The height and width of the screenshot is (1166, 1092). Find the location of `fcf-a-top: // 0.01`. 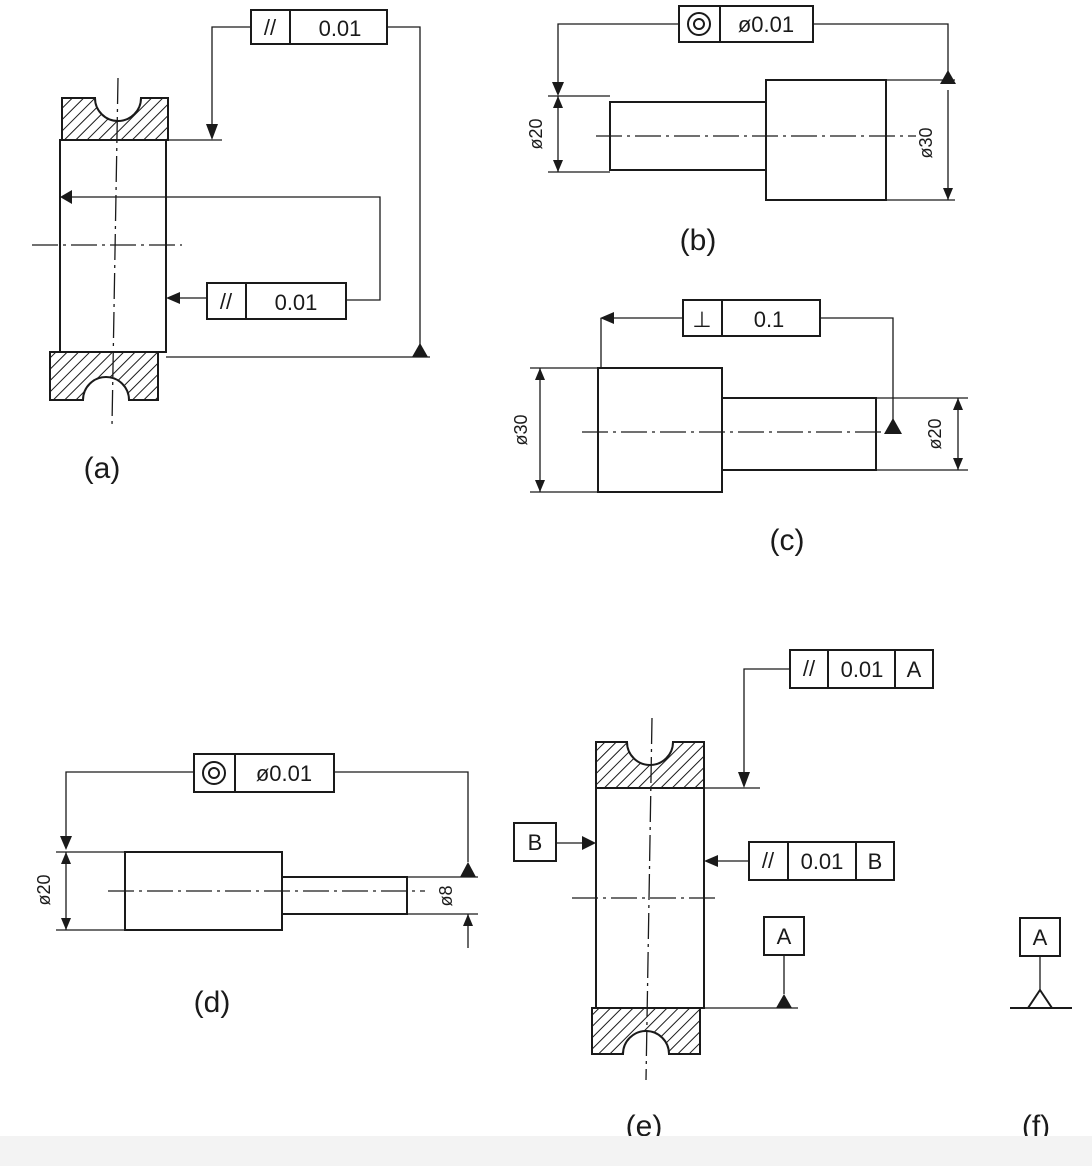

fcf-a-top: // 0.01 is located at coordinates (319, 27).